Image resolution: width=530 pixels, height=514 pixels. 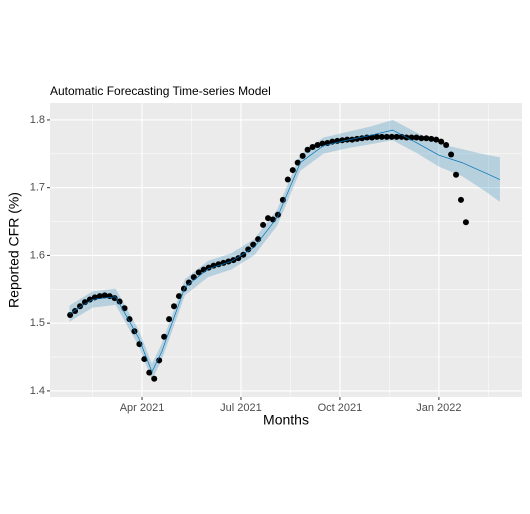 What do you see at coordinates (340, 408) in the screenshot?
I see `x-tick-label: Oct 2021` at bounding box center [340, 408].